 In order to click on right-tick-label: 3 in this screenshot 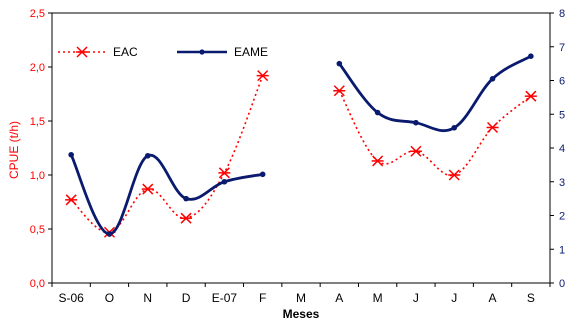, I will do `click(562, 183)`.